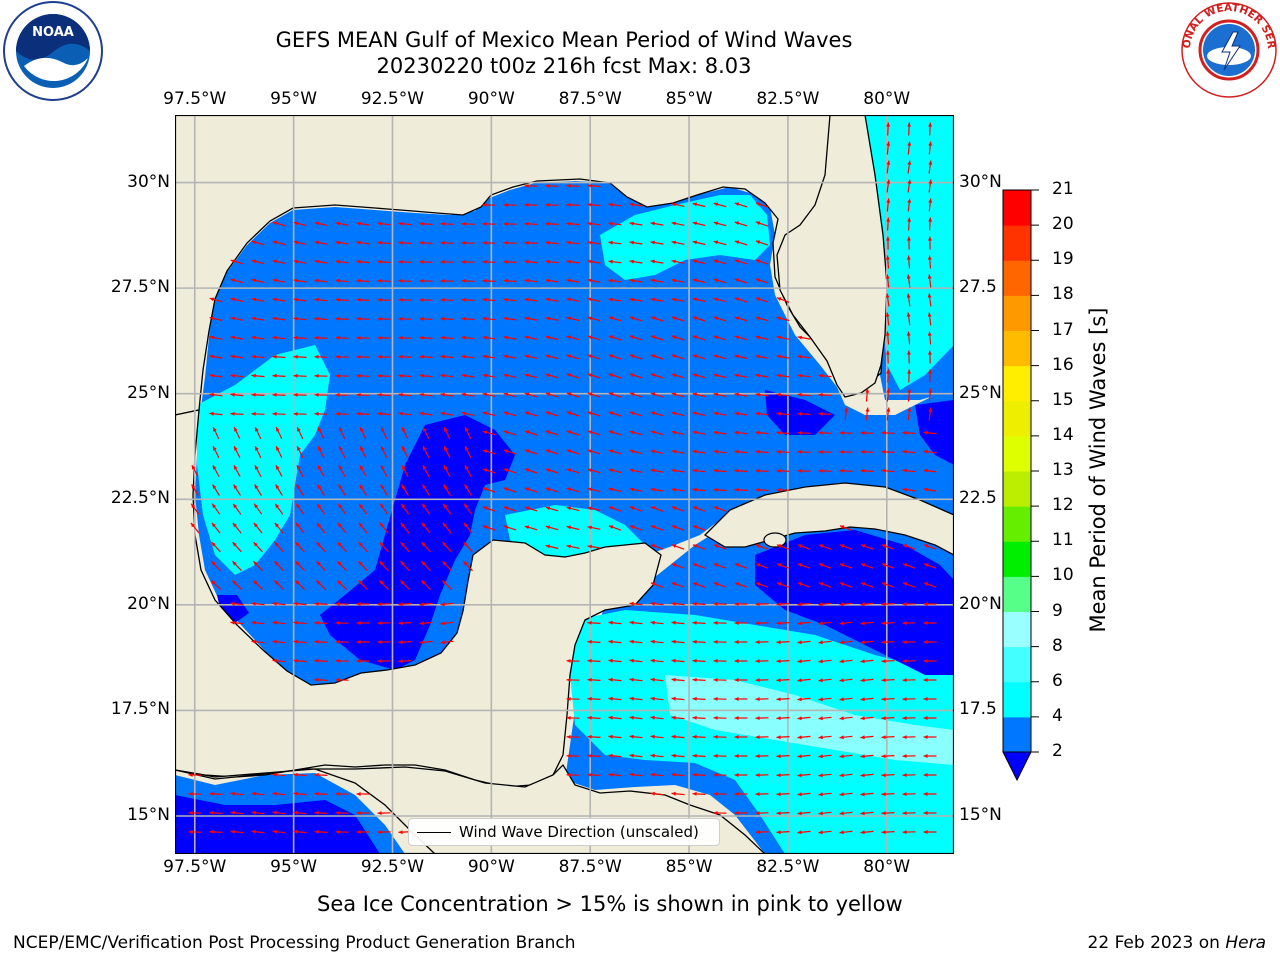 The image size is (1280, 960). What do you see at coordinates (1057, 645) in the screenshot?
I see `colorbar-tick-label: 8` at bounding box center [1057, 645].